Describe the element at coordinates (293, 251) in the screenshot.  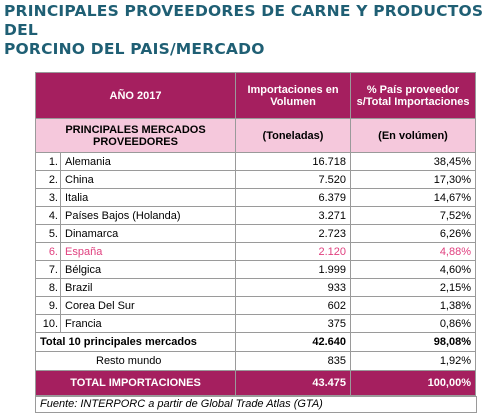
I see `table-cell: 2.120` at that location.